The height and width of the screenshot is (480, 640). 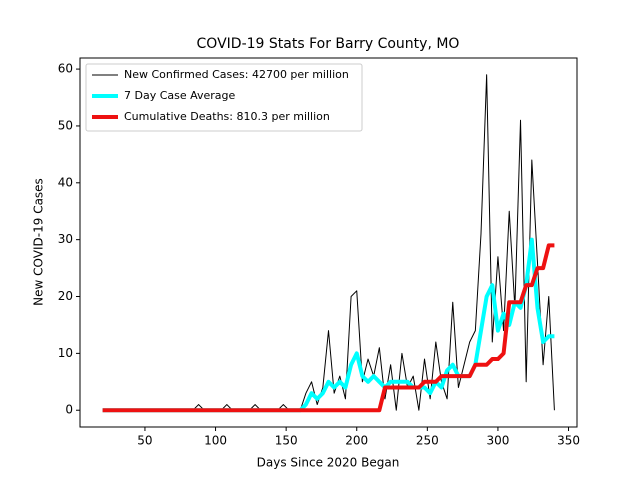 I want to click on x-tick-label: 200, so click(x=356, y=441).